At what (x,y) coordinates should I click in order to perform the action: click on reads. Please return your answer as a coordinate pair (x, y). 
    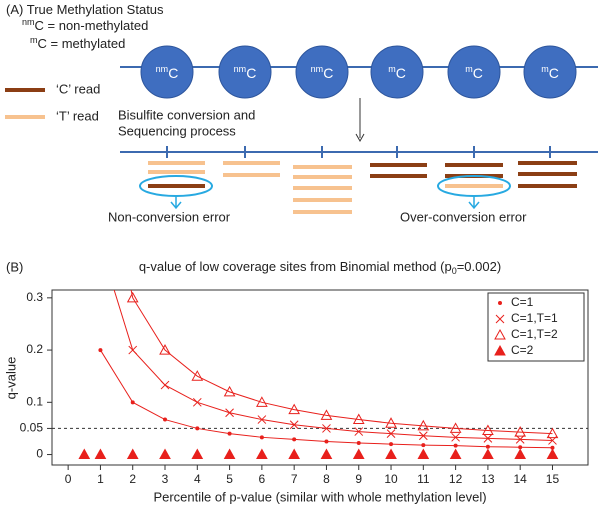
    Looking at the image, I should click on (362, 187).